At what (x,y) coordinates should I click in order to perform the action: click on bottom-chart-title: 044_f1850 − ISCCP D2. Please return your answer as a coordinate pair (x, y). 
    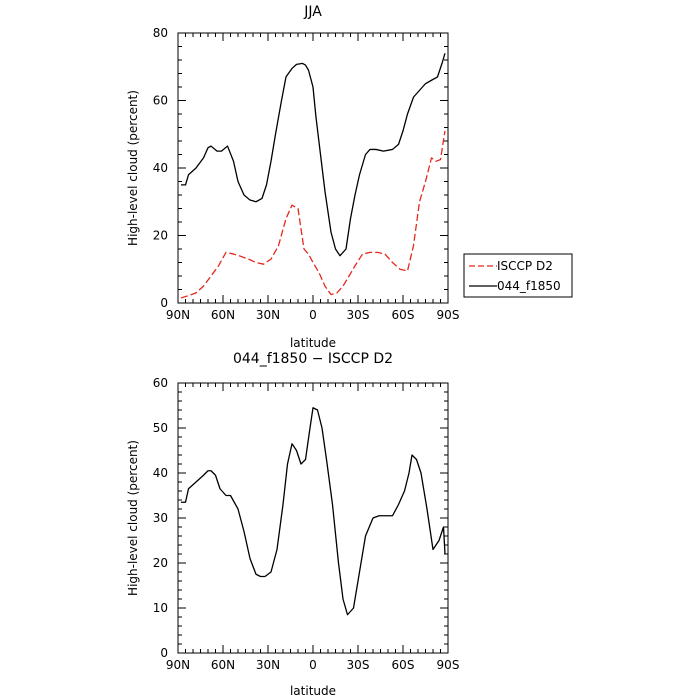
    Looking at the image, I should click on (313, 359).